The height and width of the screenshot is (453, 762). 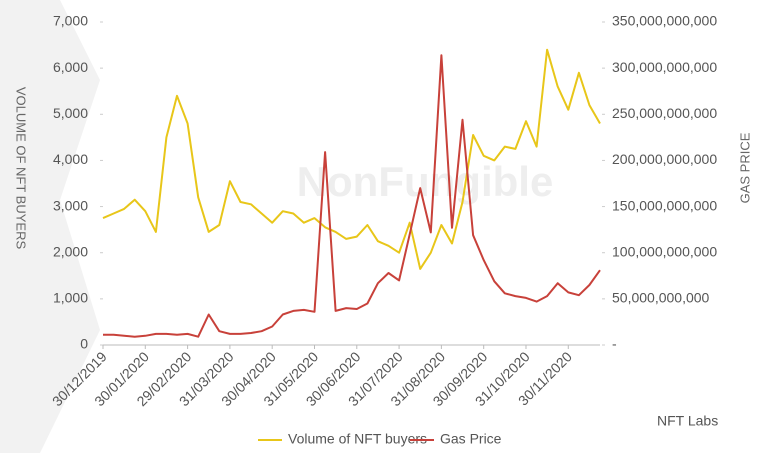 What do you see at coordinates (70, 251) in the screenshot?
I see `y-tick-label: 2,000` at bounding box center [70, 251].